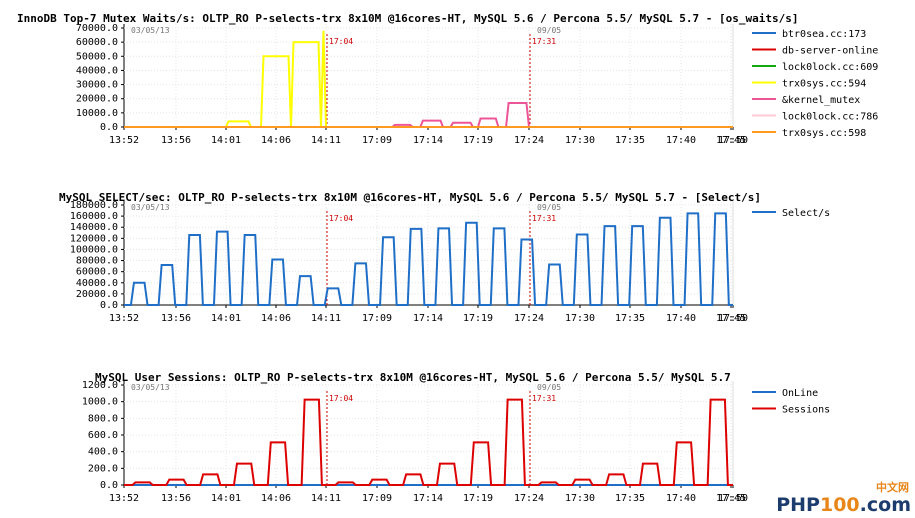  What do you see at coordinates (103, 435) in the screenshot?
I see `y-tick-label: 600.0` at bounding box center [103, 435].